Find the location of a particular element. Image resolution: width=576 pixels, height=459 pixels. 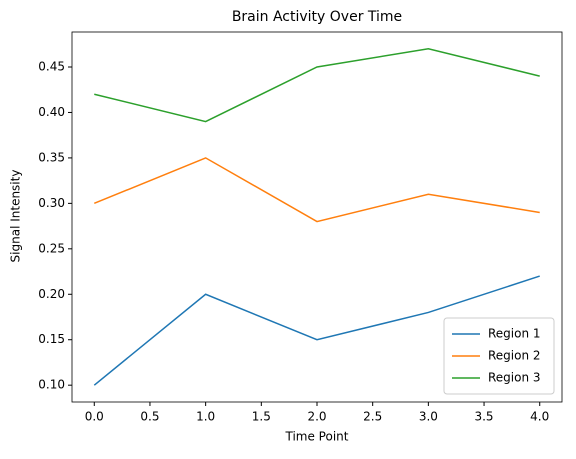

x-tick-label: 0.0 is located at coordinates (94, 417).